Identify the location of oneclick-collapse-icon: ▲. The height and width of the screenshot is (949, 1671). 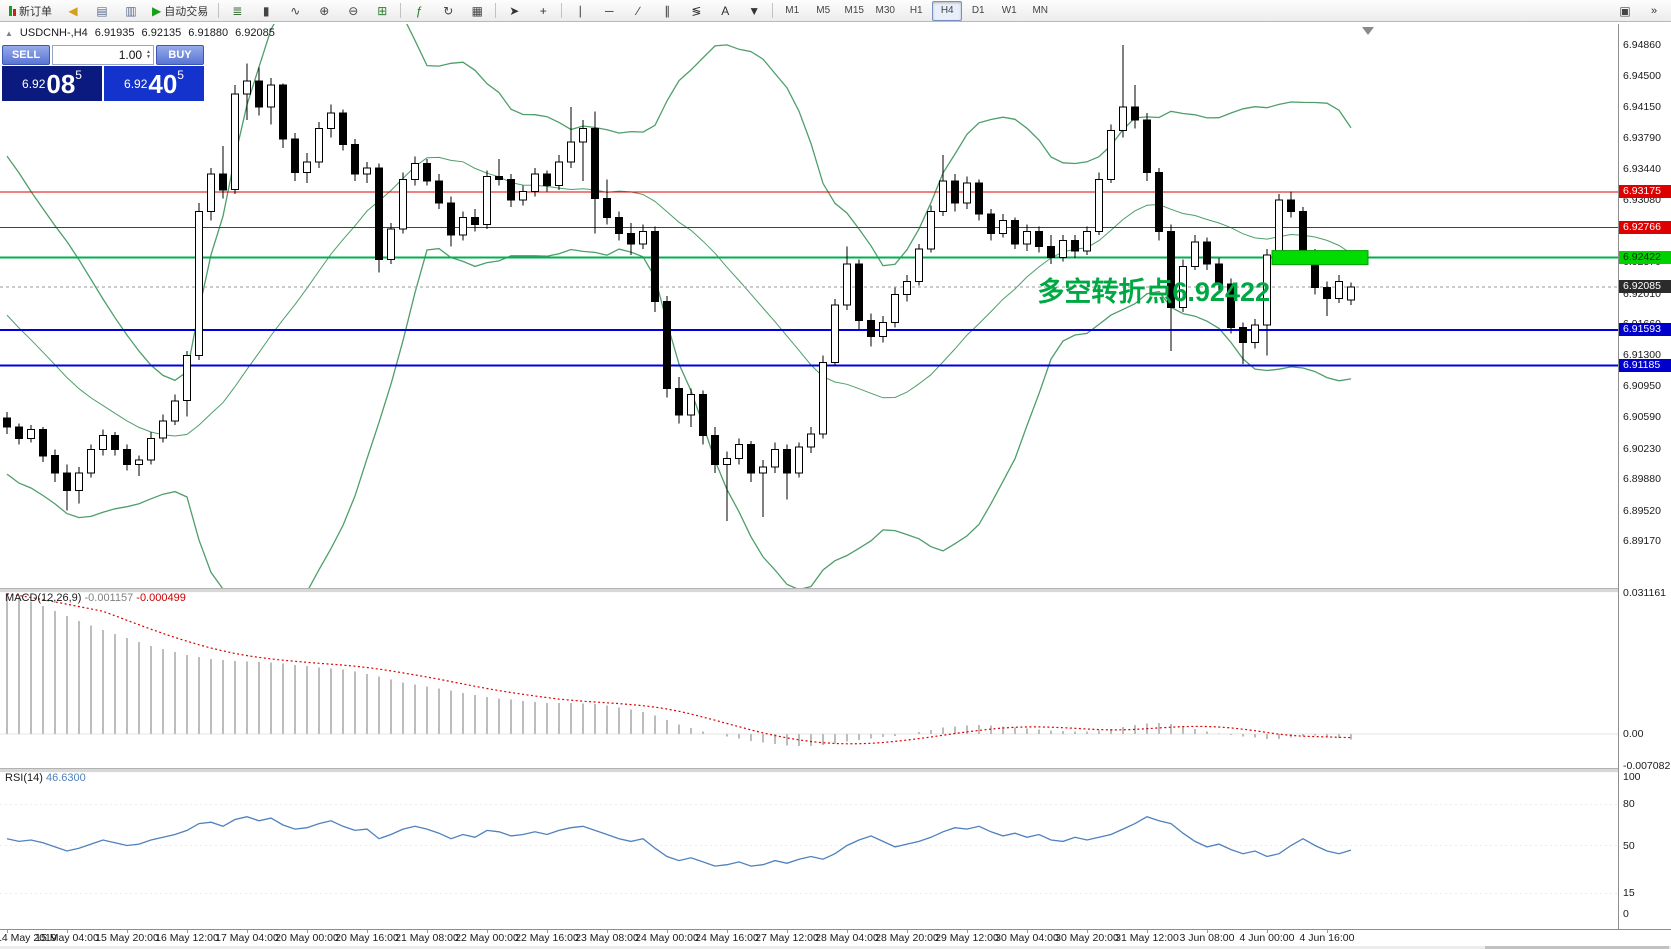
(9, 33).